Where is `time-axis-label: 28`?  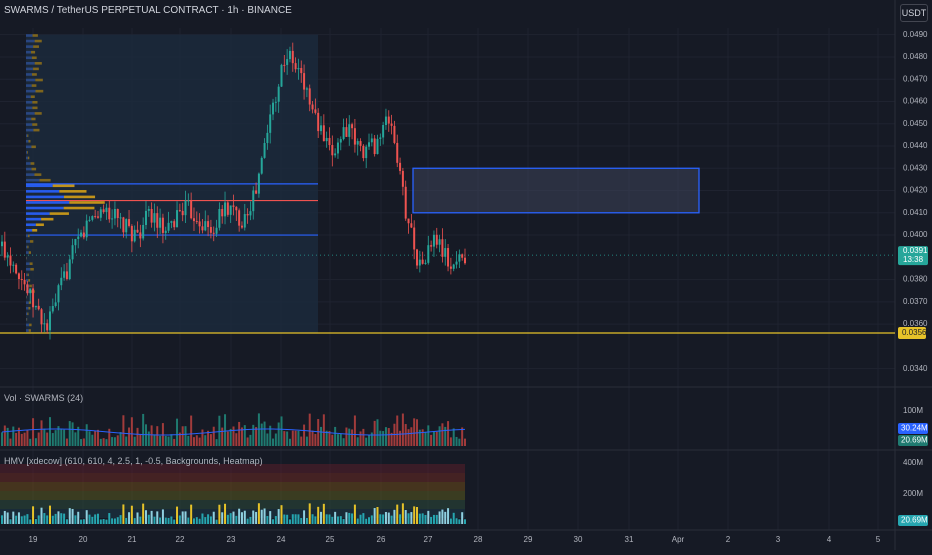 time-axis-label: 28 is located at coordinates (478, 539).